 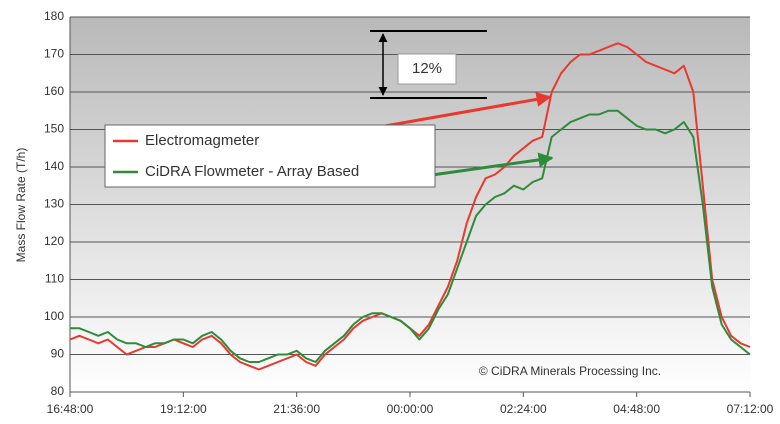 I want to click on x-tick-label: 07:12:00, so click(x=750, y=409).